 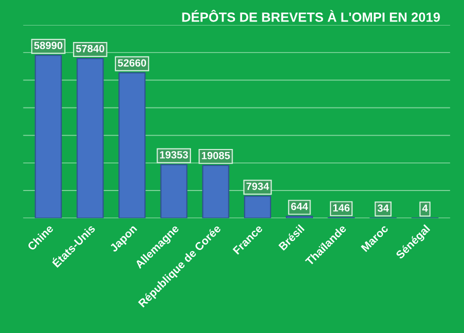 What do you see at coordinates (90, 48) in the screenshot?
I see `data-label: 57840` at bounding box center [90, 48].